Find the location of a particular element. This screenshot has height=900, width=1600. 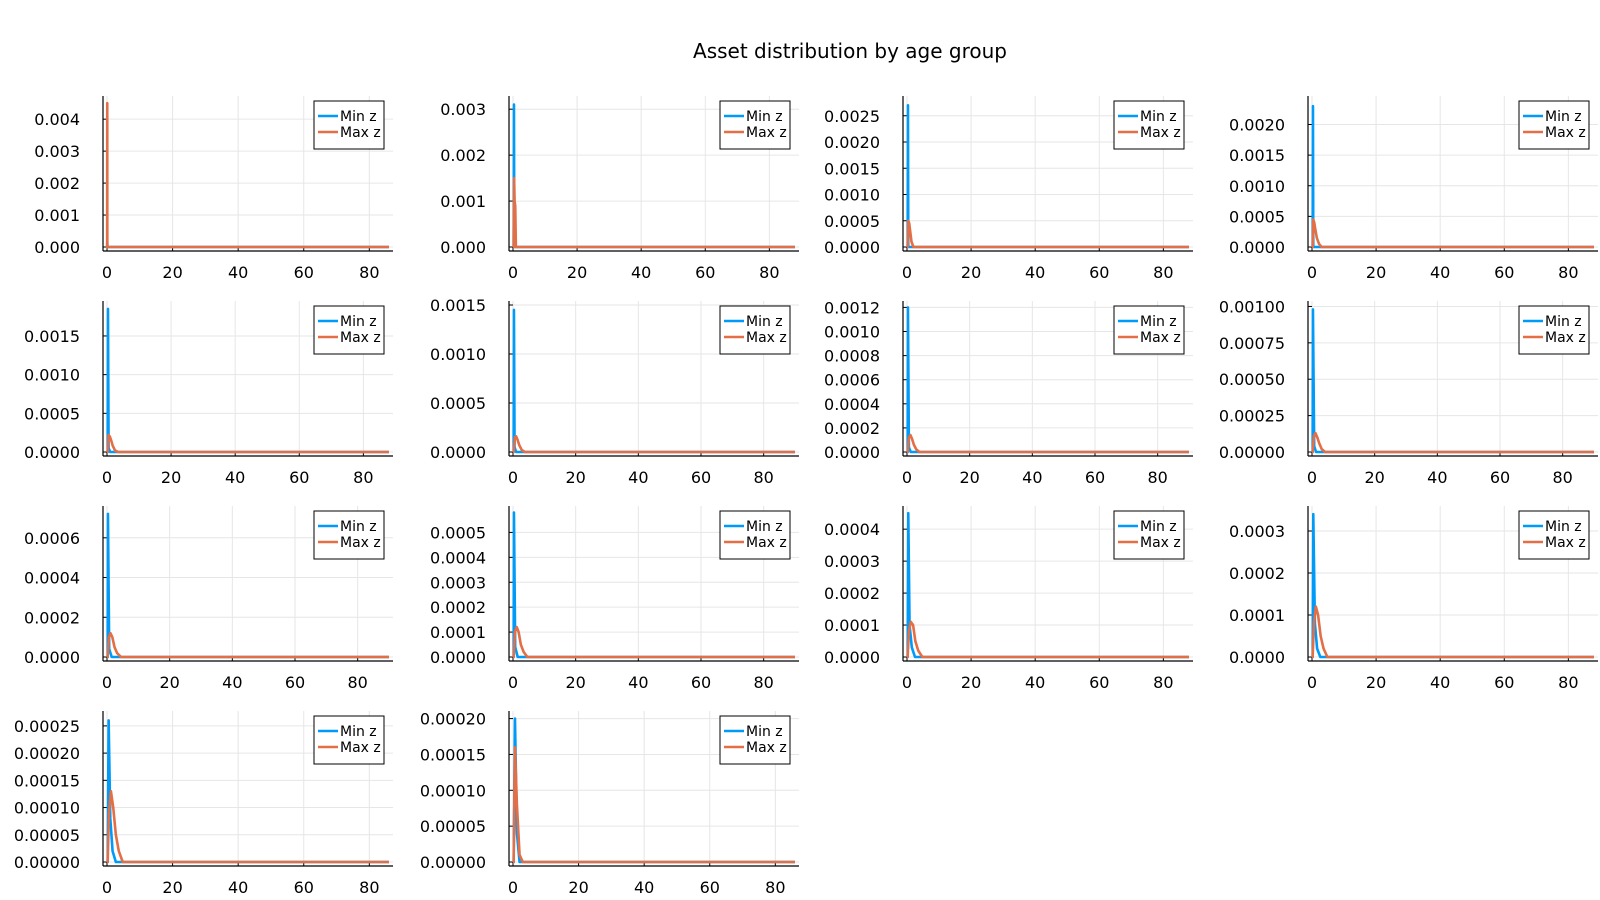

y-tick-label: 0.00025 is located at coordinates (1252, 416).